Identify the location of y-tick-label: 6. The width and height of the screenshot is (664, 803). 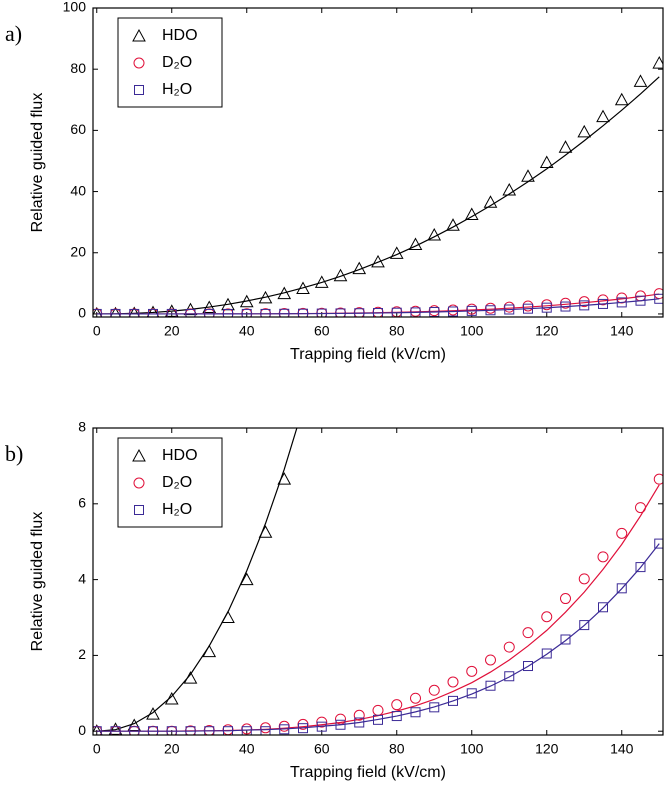
(82, 503).